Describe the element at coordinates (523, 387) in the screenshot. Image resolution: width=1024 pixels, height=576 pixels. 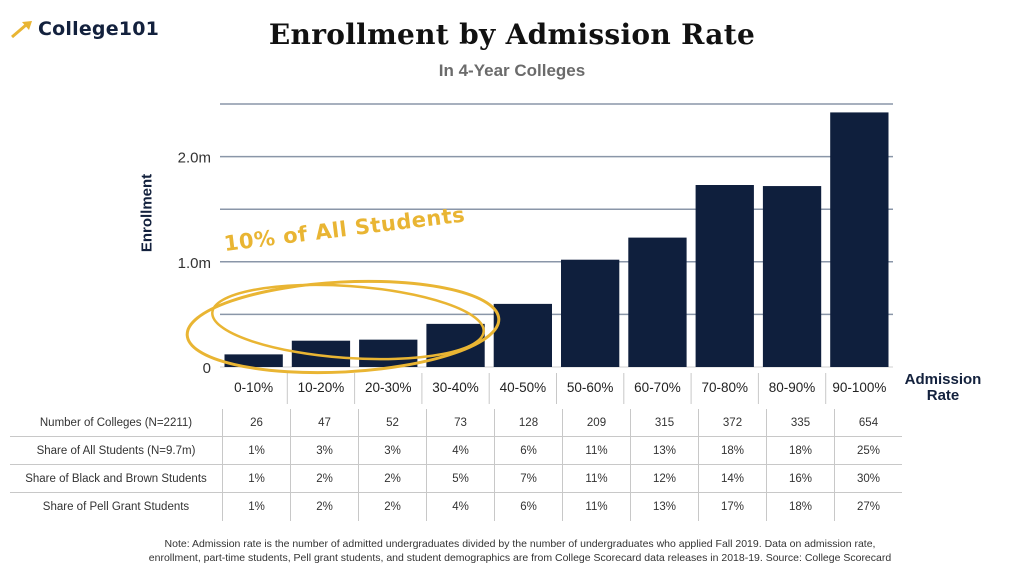
I see `x-tick-label: 40-50%` at that location.